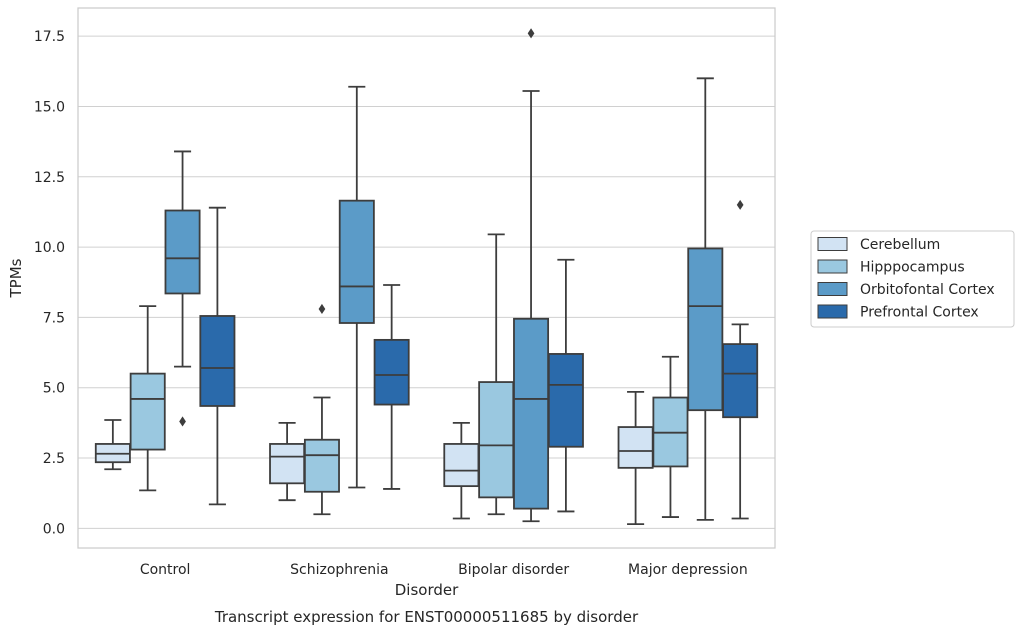  Describe the element at coordinates (49, 248) in the screenshot. I see `y-tick-label: 10.0` at that location.